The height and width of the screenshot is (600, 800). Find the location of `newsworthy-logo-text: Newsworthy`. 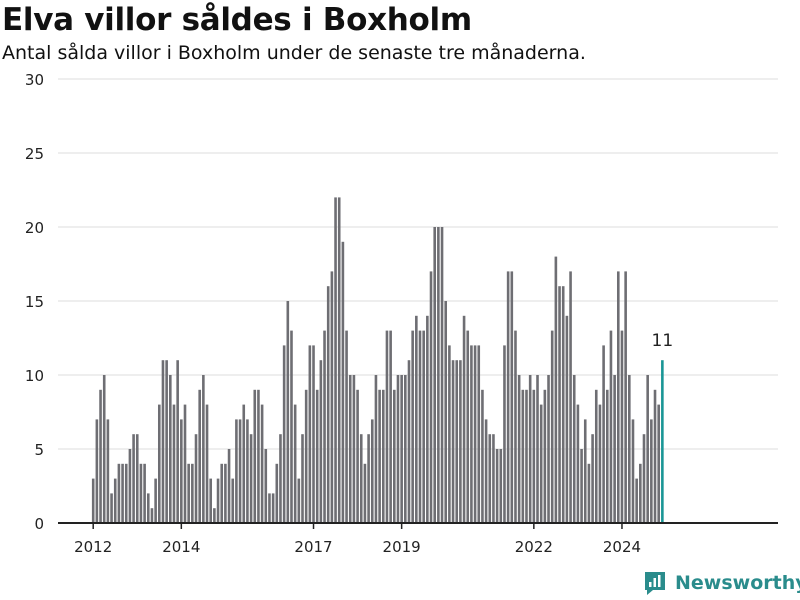

newsworthy-logo-text: Newsworthy is located at coordinates (737, 583).